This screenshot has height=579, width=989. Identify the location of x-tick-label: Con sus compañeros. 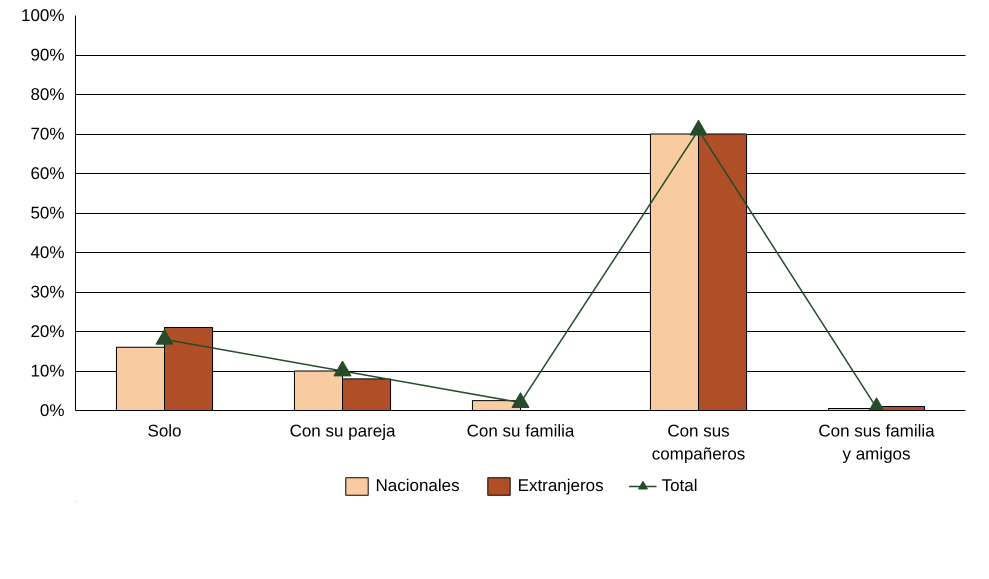
(699, 443).